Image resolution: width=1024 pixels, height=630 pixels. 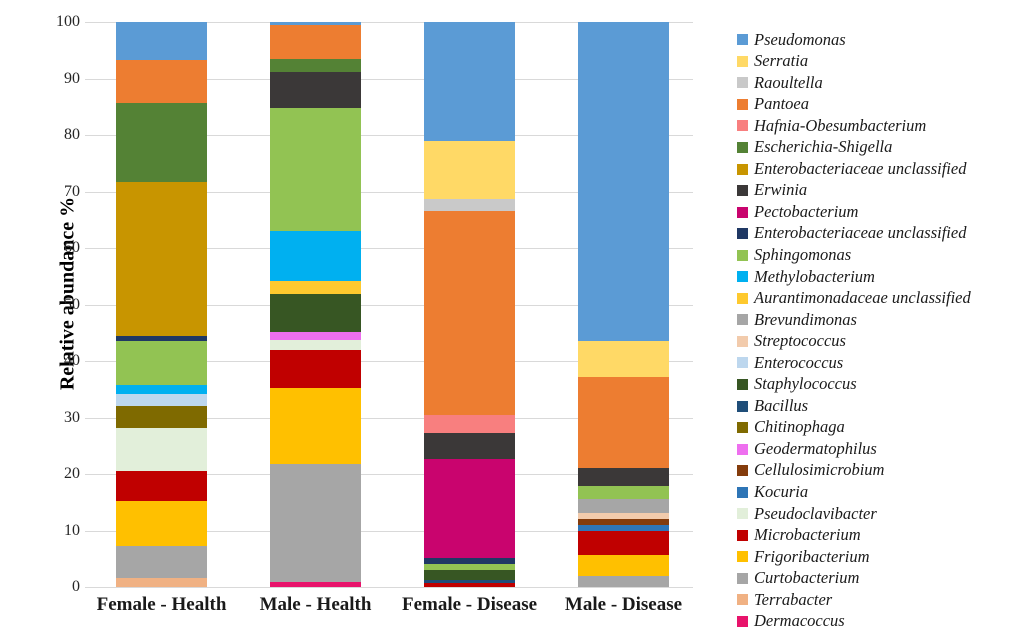 I want to click on bar-segment-aurantimonadaceae-unclassified, so click(x=315, y=287).